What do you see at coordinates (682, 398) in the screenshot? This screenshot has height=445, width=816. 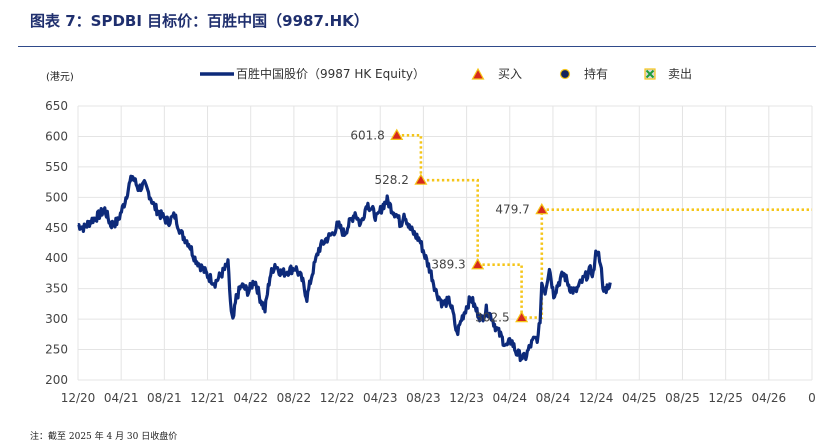 I see `x-tick-label: 08/25` at bounding box center [682, 398].